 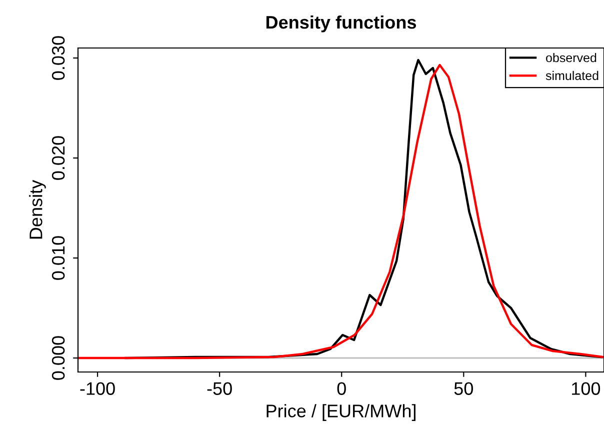 What do you see at coordinates (58, 258) in the screenshot?
I see `y-tick-label: 0.010` at bounding box center [58, 258].